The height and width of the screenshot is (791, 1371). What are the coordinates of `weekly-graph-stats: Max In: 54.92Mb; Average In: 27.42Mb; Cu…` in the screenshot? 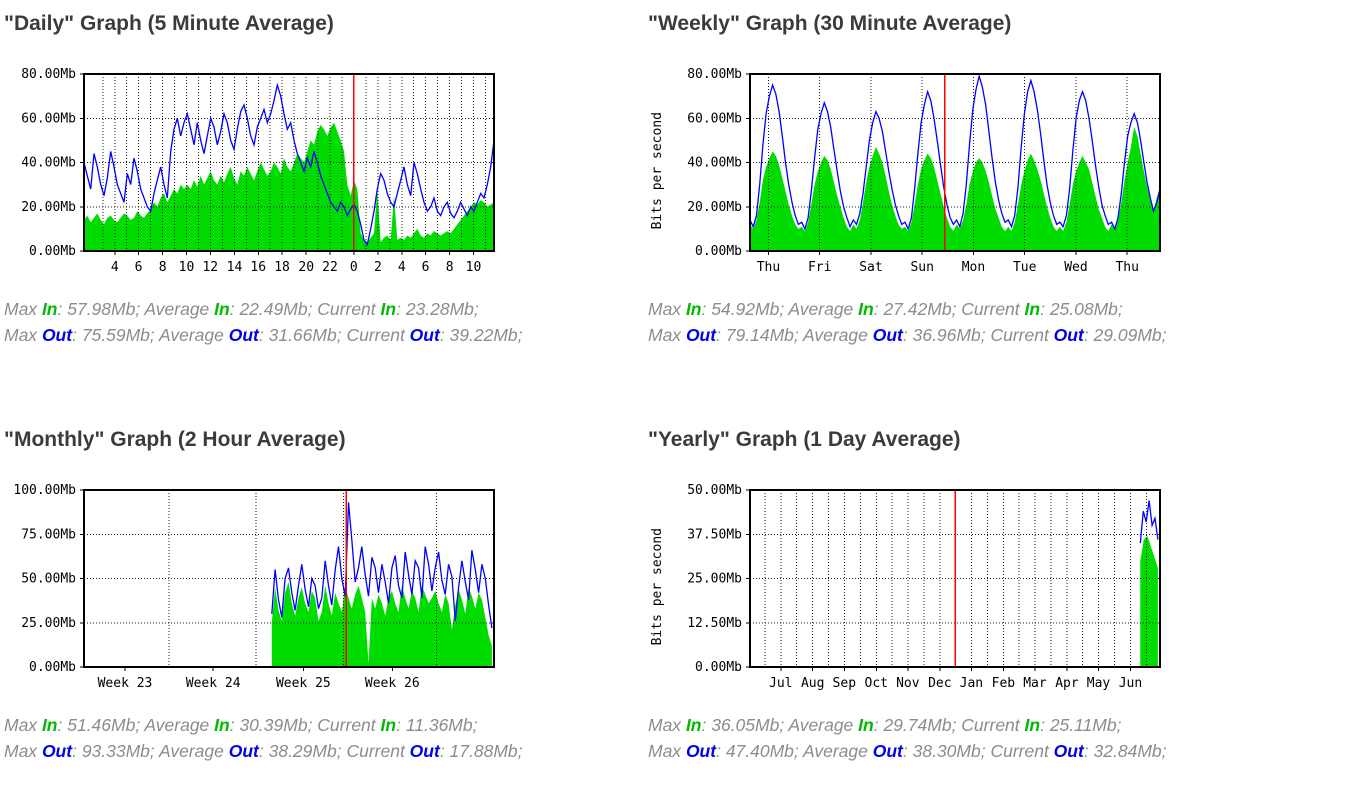 It's located at (1002, 322).